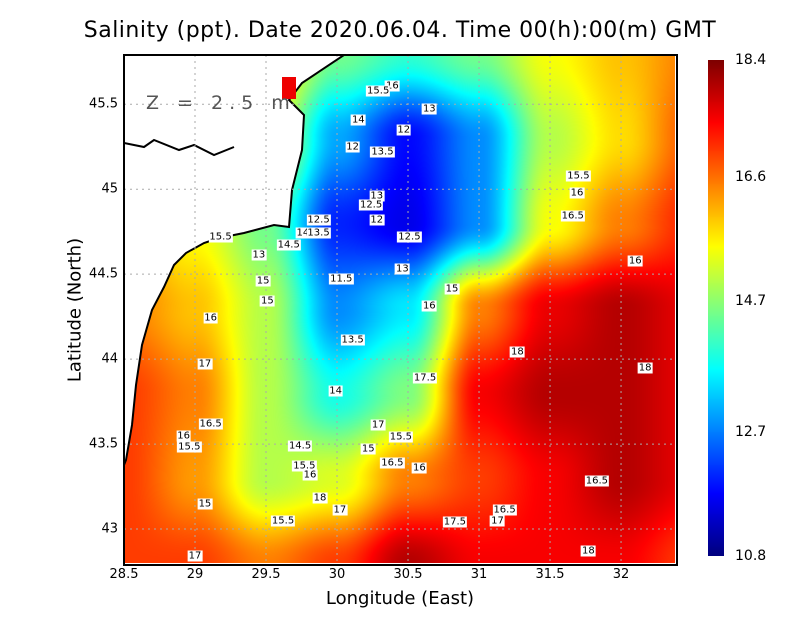 This screenshot has height=618, width=800. Describe the element at coordinates (751, 432) in the screenshot. I see `colorbar-tick-label: 12.7` at that location.